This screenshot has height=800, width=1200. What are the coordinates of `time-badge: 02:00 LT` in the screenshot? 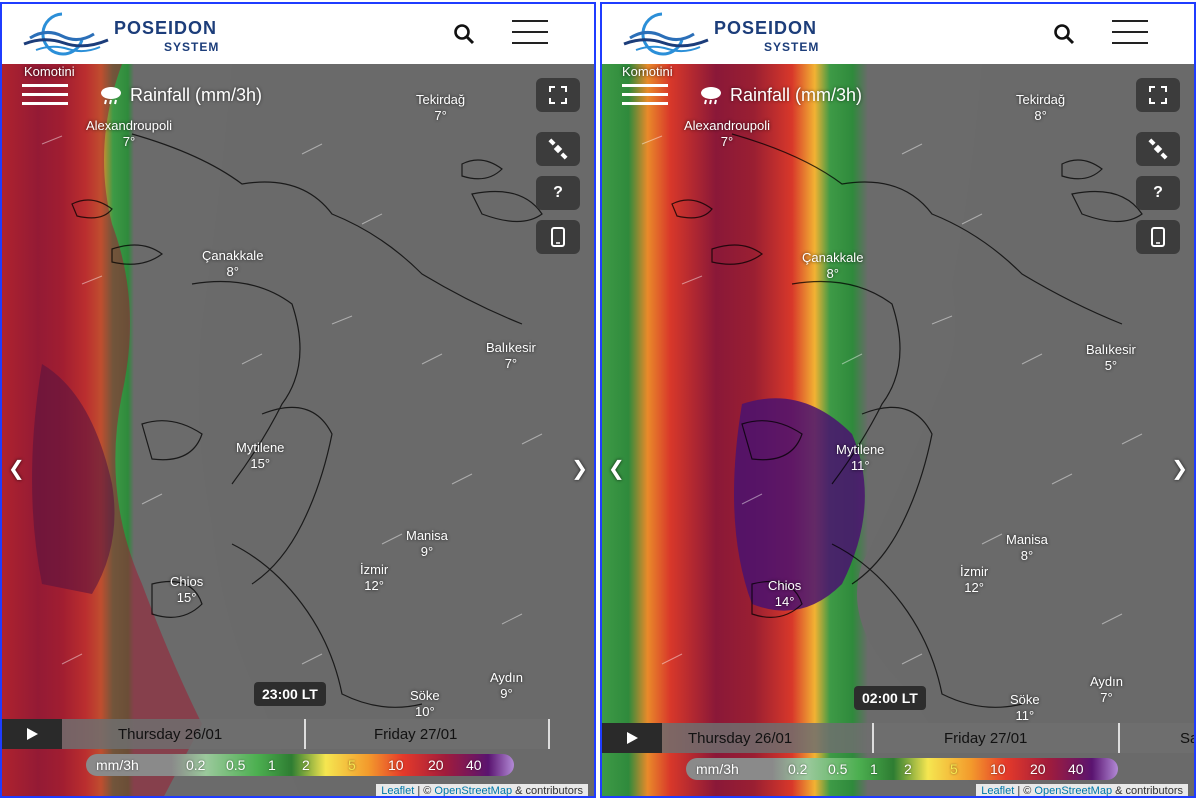 It's located at (890, 698).